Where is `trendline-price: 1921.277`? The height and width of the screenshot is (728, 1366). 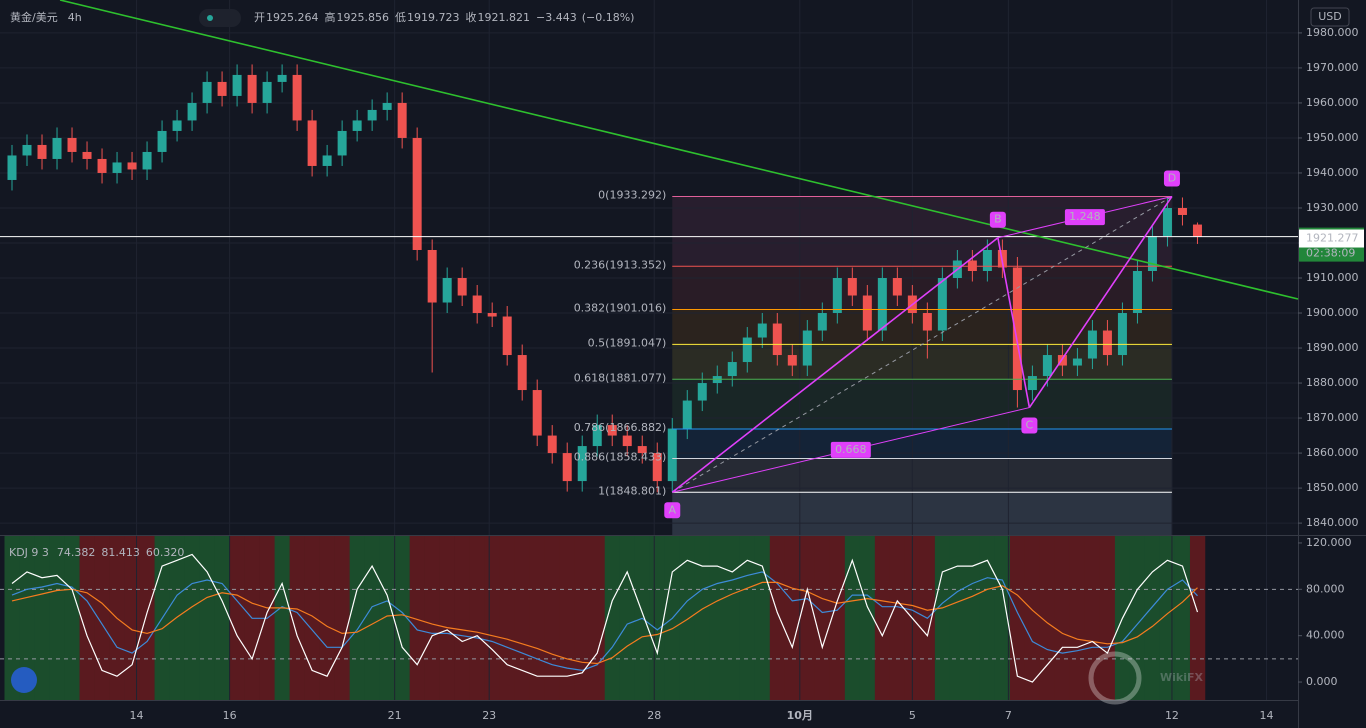
trendline-price: 1921.277 is located at coordinates (1332, 238).